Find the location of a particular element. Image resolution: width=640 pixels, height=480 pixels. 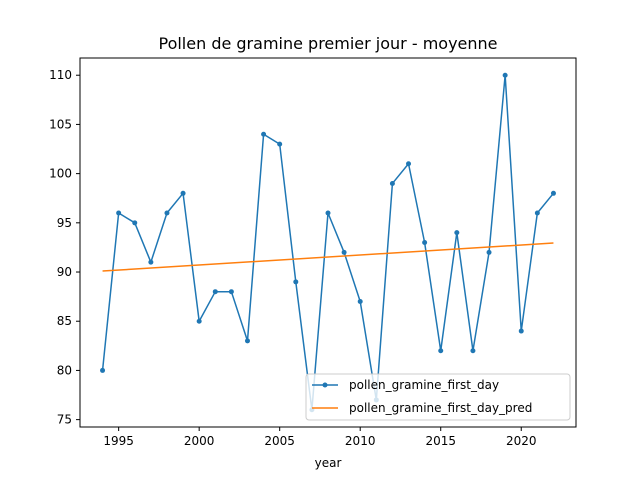

x-tick-label: 2015 is located at coordinates (440, 441).